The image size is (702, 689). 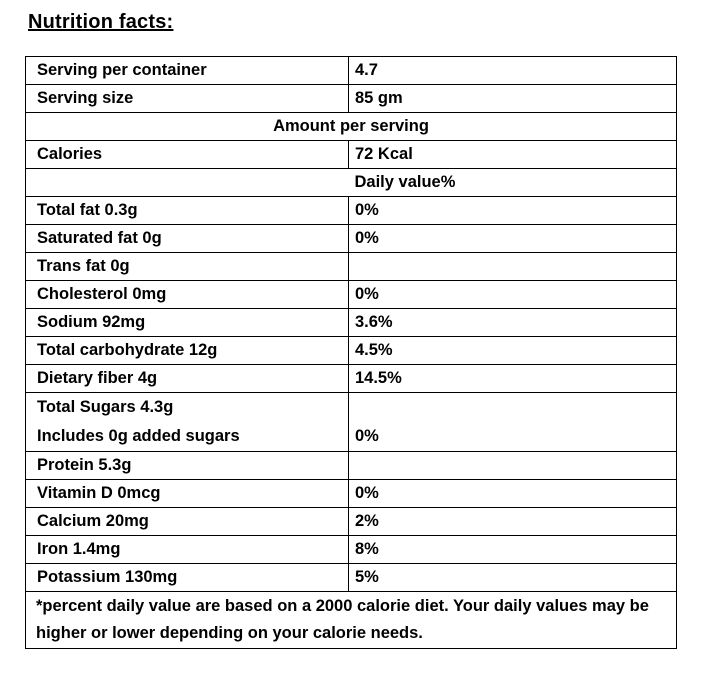 What do you see at coordinates (187, 322) in the screenshot?
I see `nutrient-label: Sodium 92mg` at bounding box center [187, 322].